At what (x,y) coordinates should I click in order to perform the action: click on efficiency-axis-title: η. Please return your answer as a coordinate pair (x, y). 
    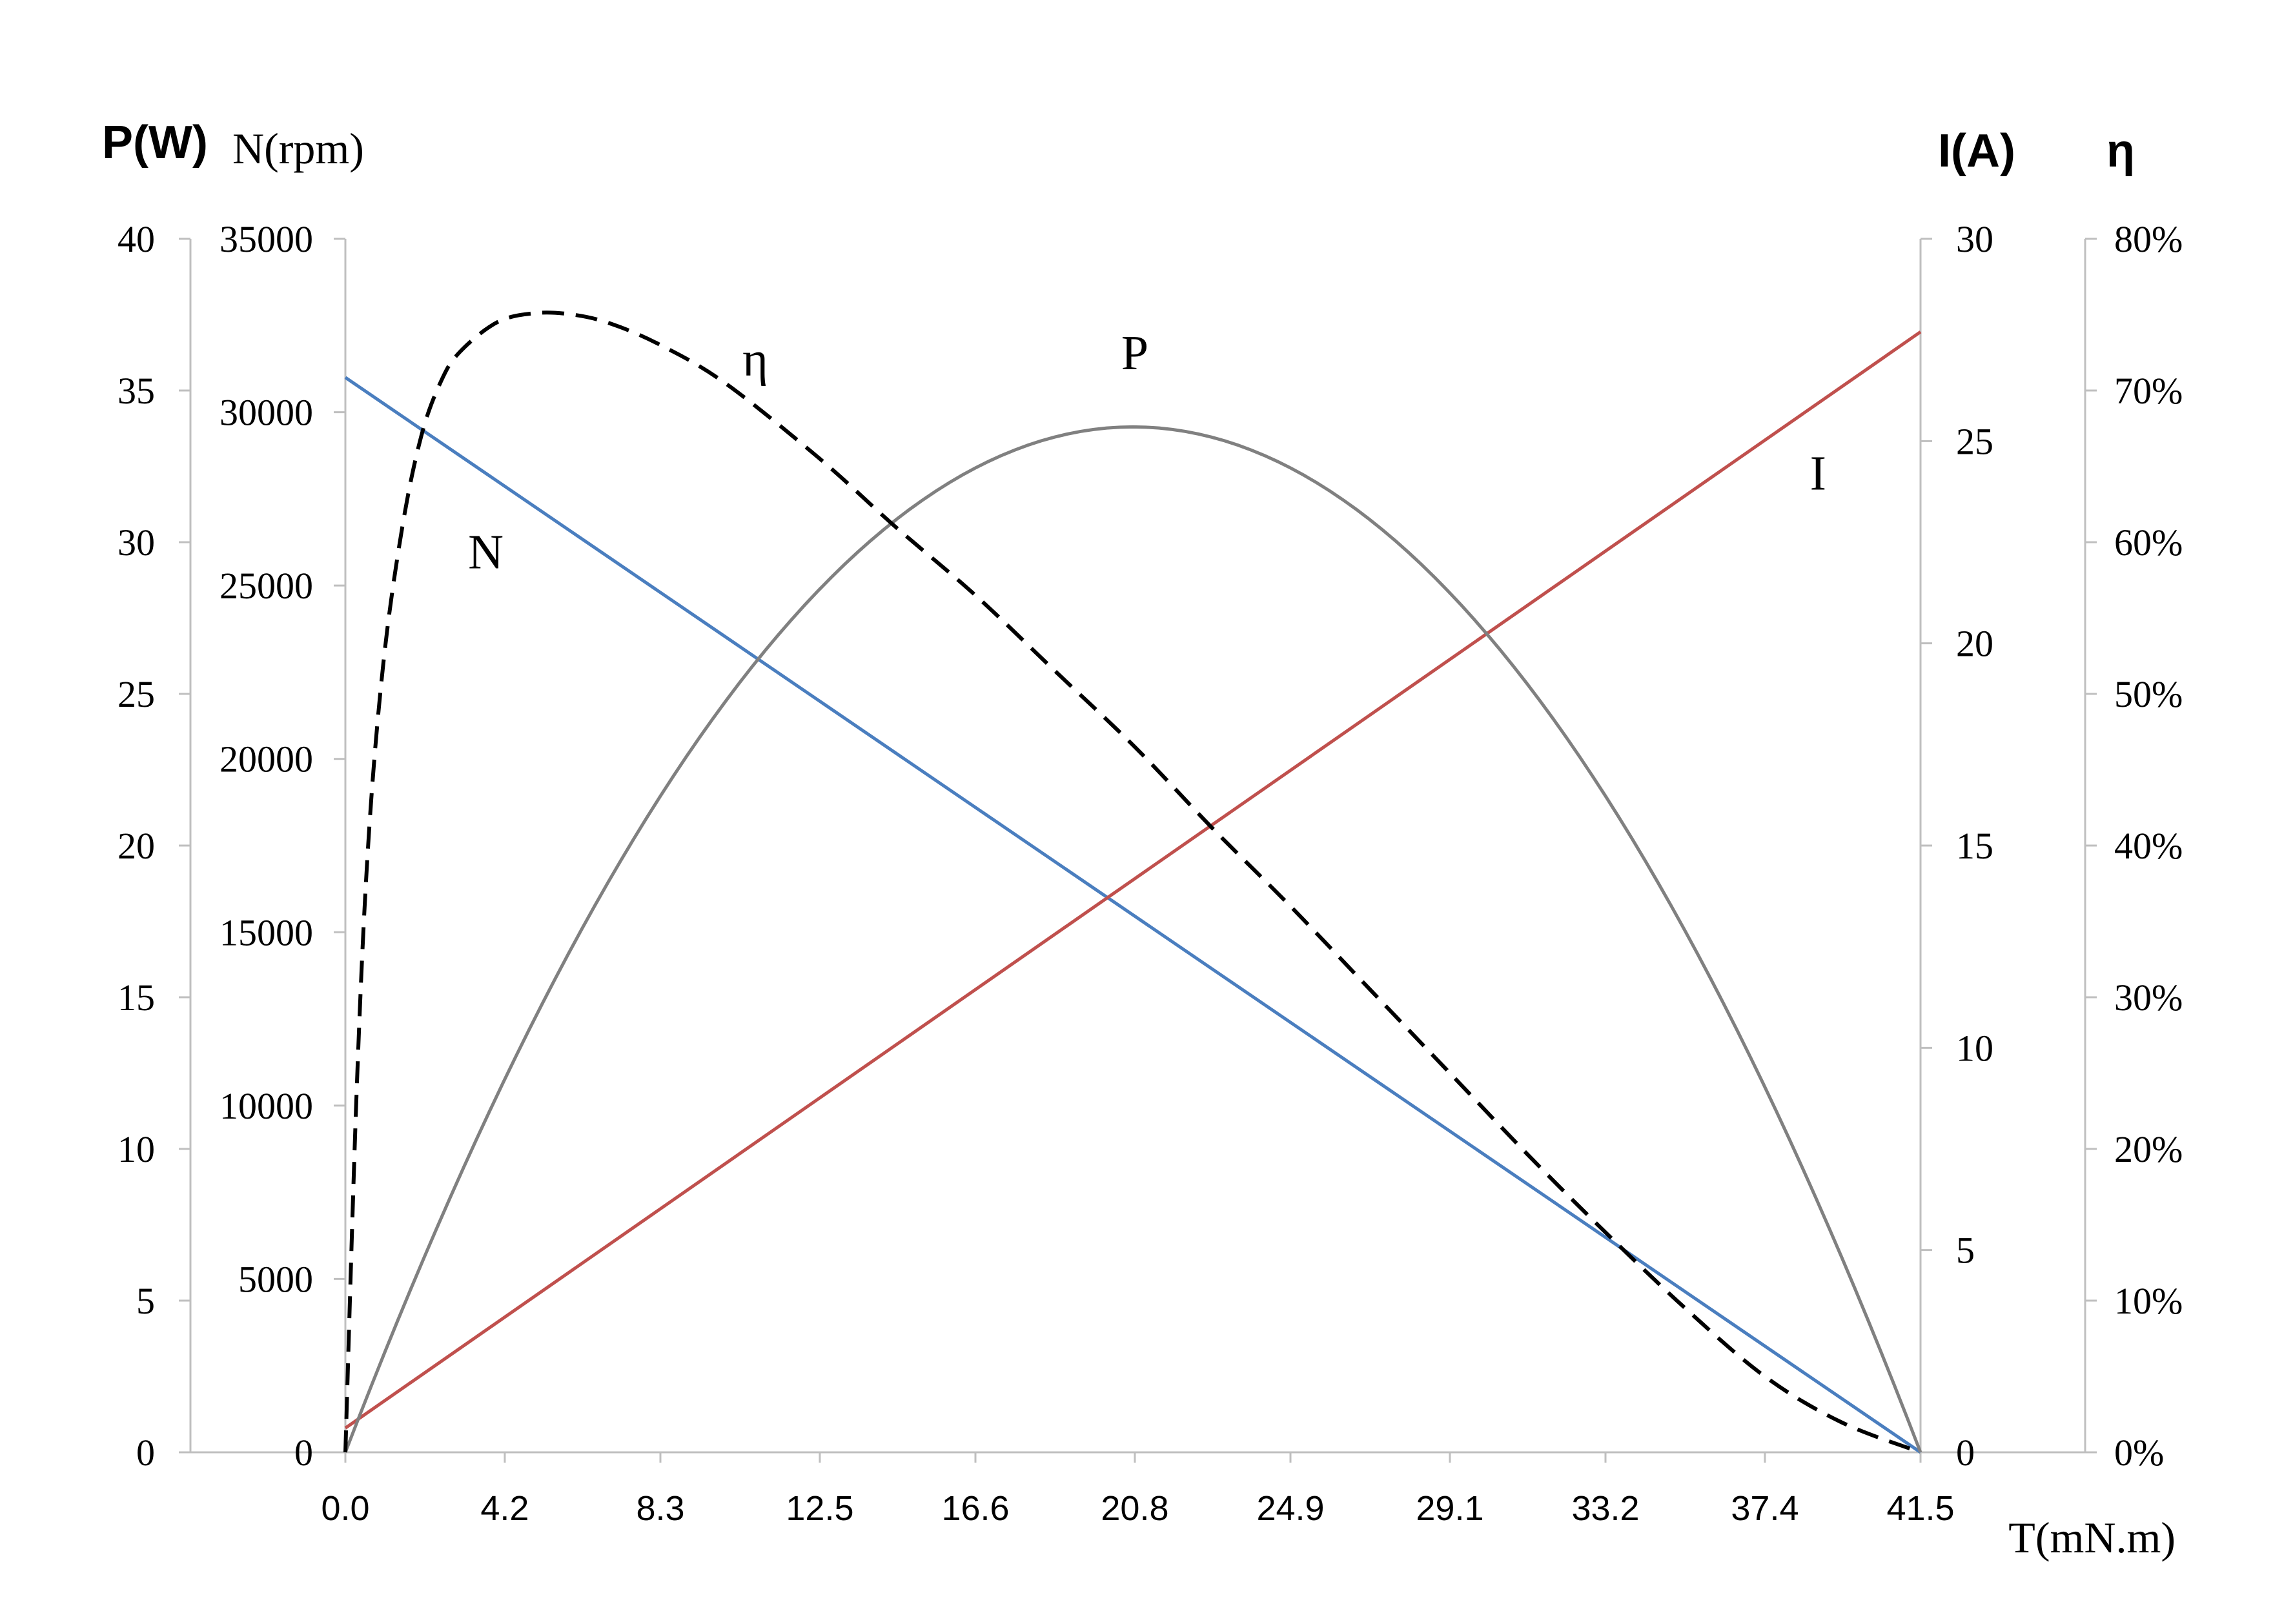
    Looking at the image, I should click on (2121, 151).